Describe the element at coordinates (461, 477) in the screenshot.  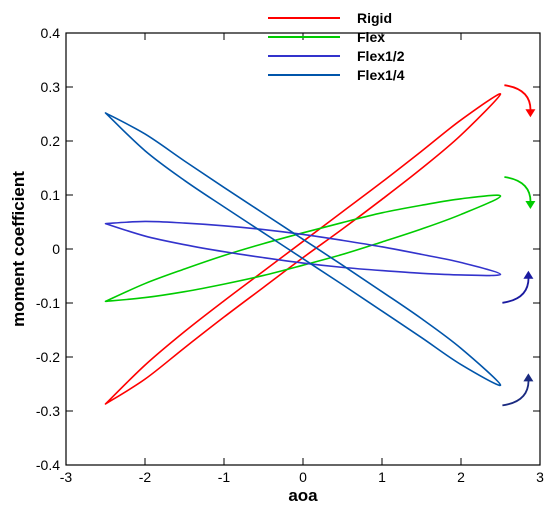
I see `x-tick-label: 2` at that location.